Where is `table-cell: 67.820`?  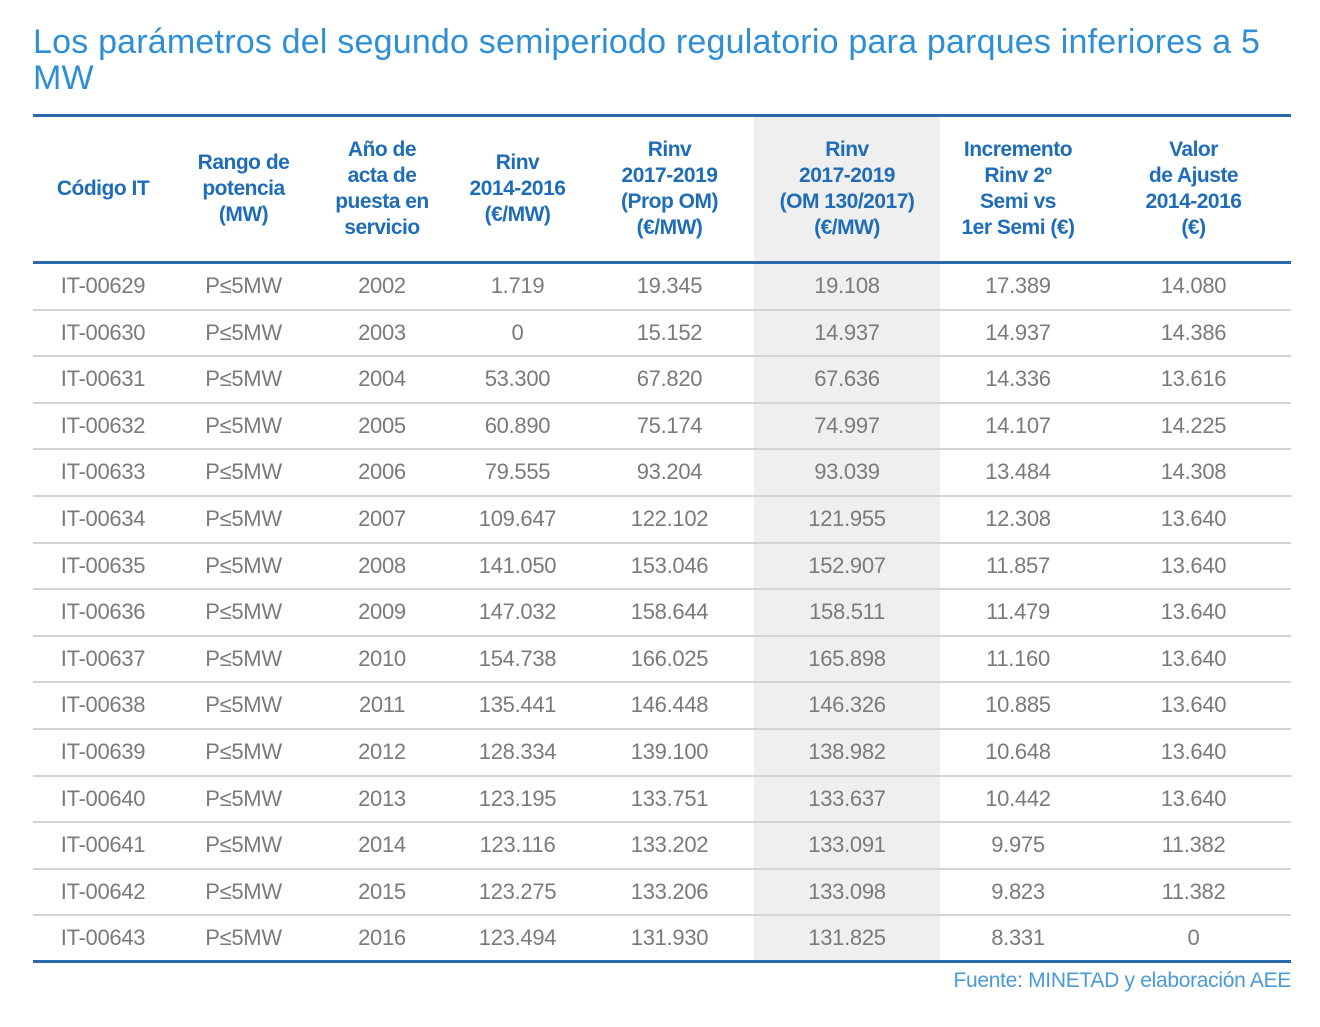 table-cell: 67.820 is located at coordinates (669, 379).